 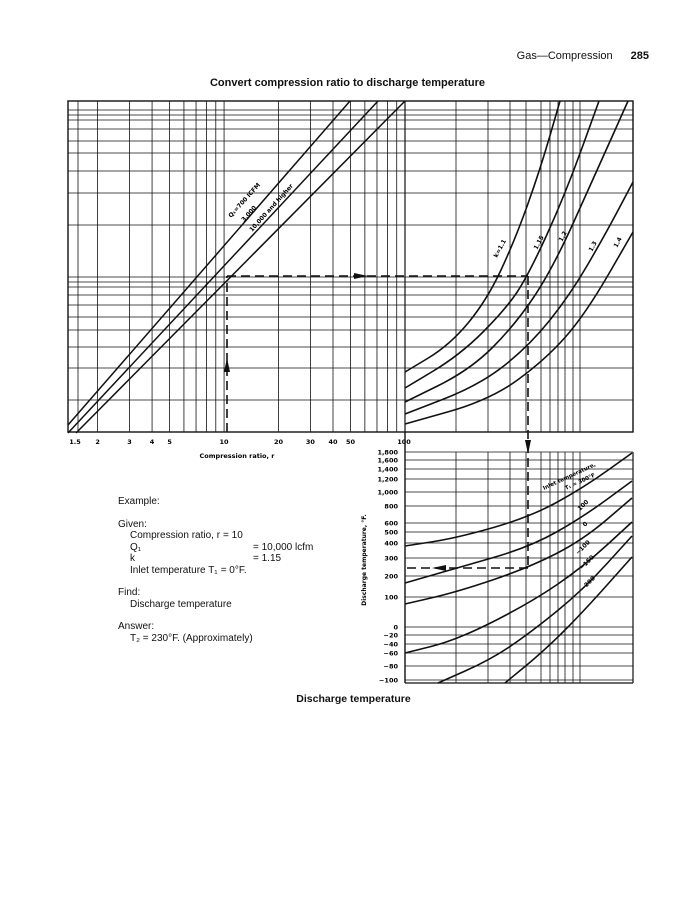 I want to click on arrow-right-icon, so click(x=361, y=276).